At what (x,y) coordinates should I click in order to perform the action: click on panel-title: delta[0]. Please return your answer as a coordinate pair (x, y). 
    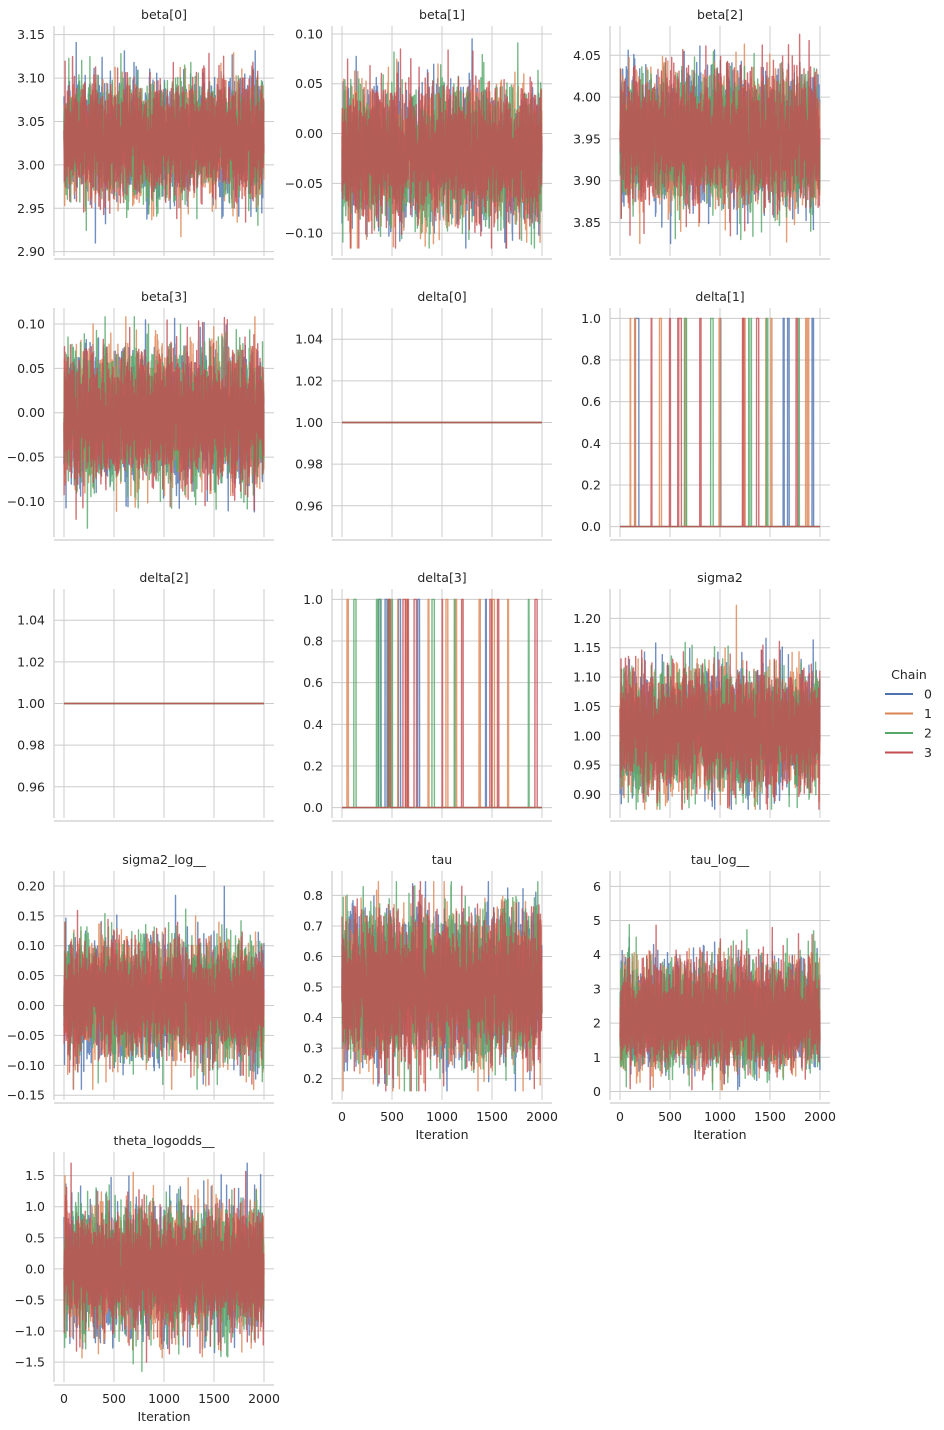
    Looking at the image, I should click on (441, 296).